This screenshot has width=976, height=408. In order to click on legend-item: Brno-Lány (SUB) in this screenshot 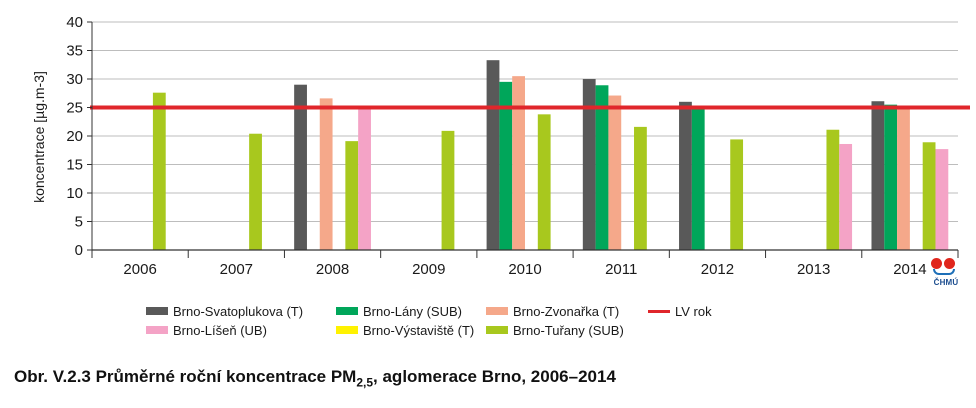, I will do `click(399, 311)`.